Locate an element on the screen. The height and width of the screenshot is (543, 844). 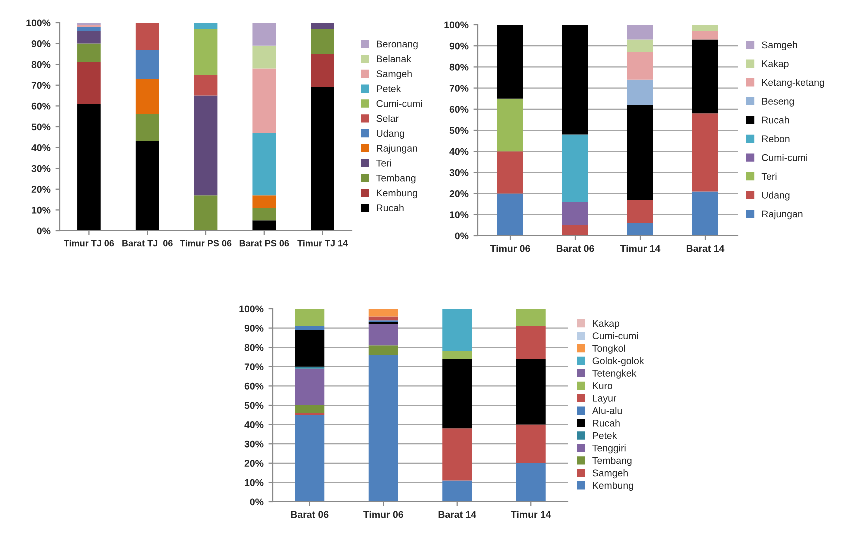
legend-label: Petek is located at coordinates (605, 436).